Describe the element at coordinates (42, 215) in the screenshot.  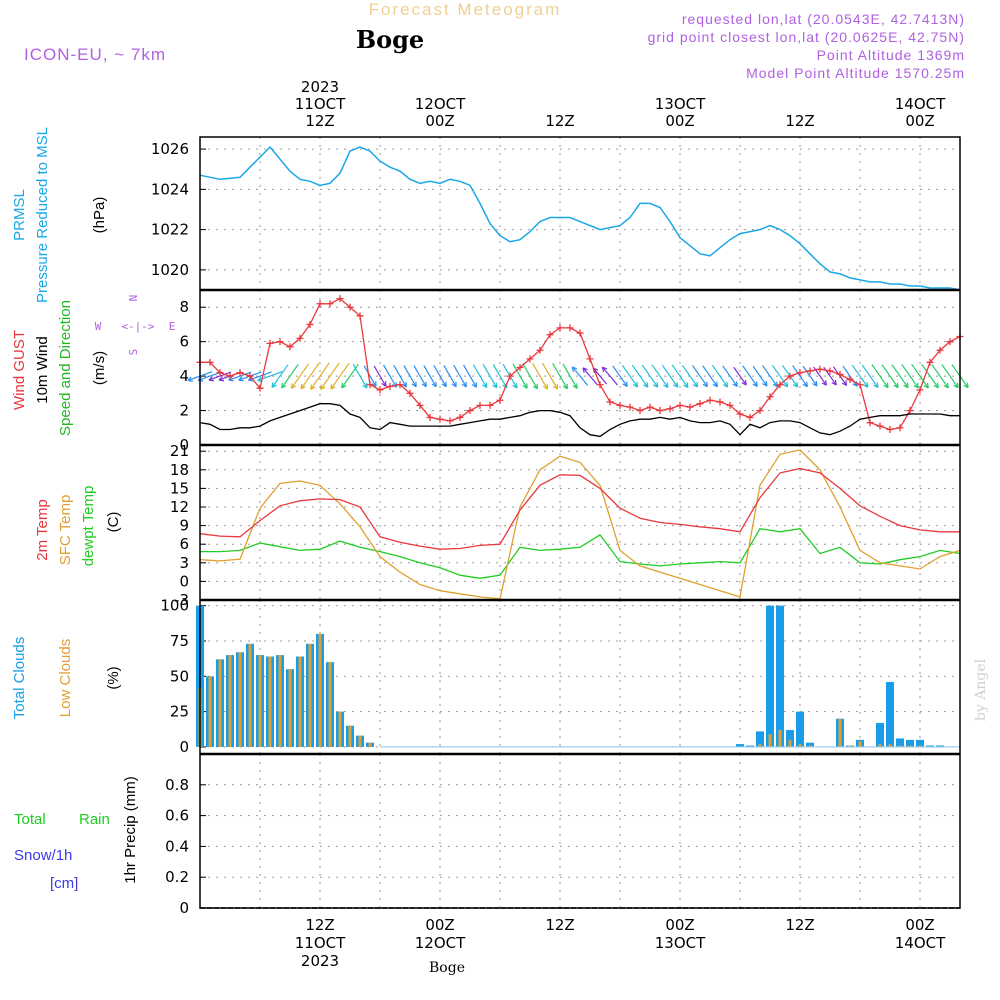
I see `pressure-label-msl: Pressure Reduced to MSL` at that location.